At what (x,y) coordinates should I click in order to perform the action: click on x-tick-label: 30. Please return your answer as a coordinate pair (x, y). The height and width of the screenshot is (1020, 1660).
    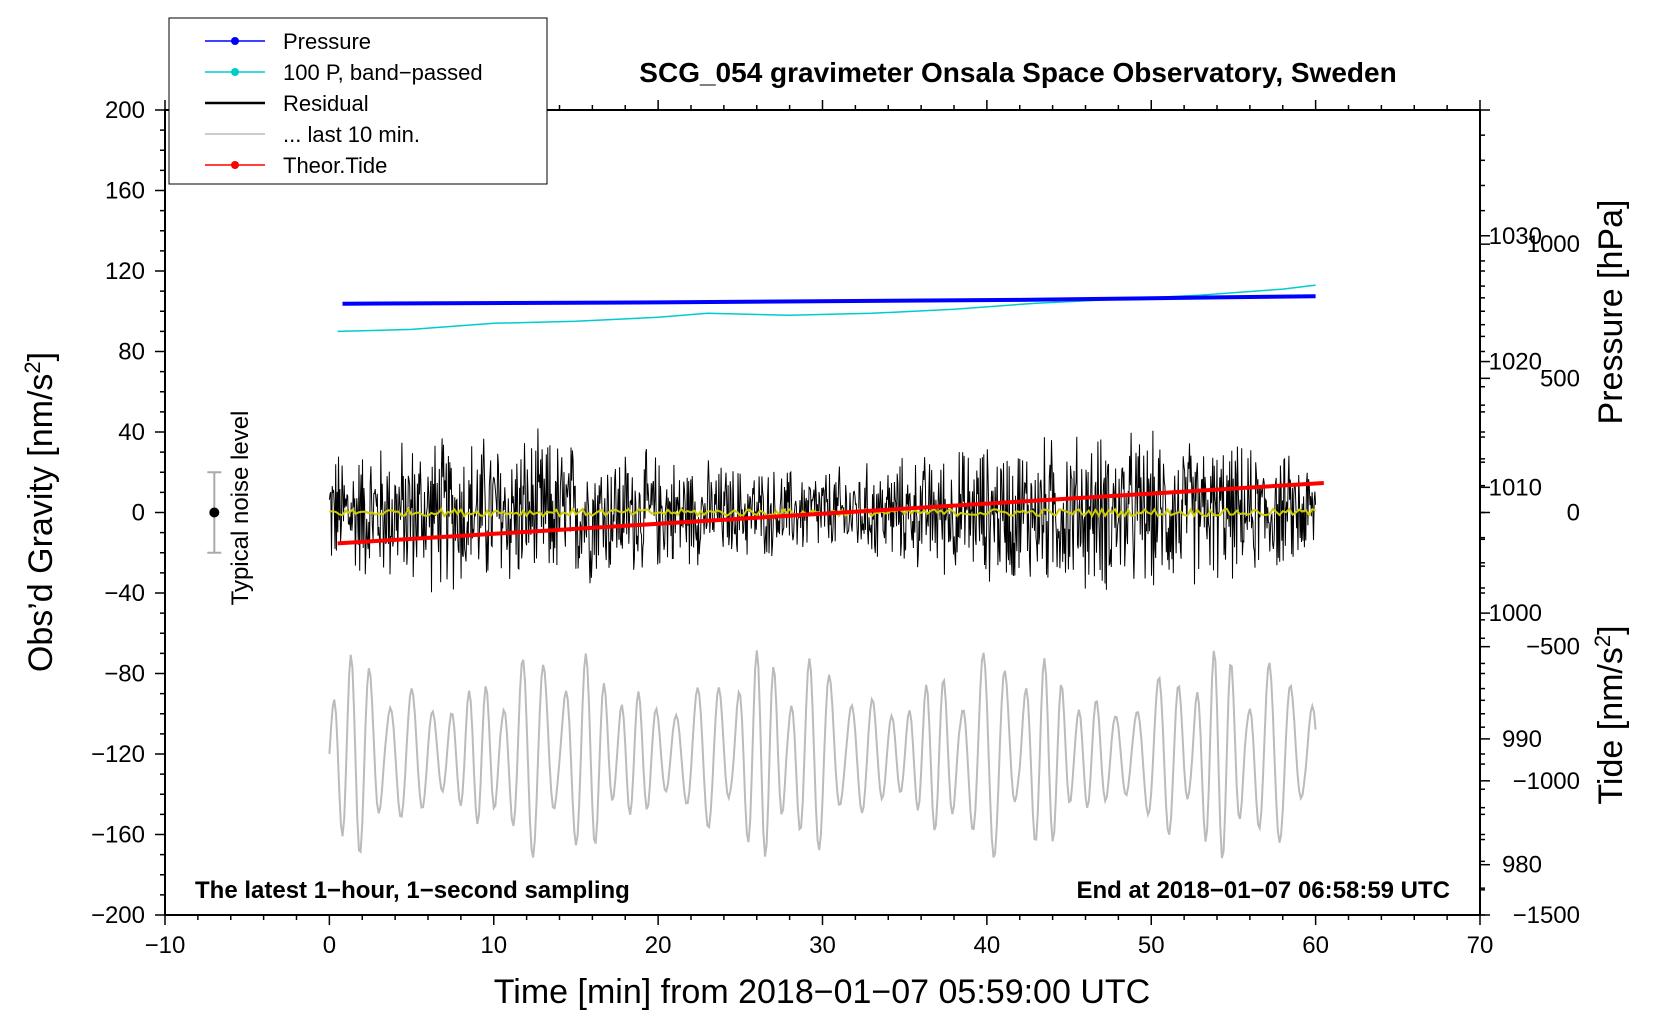
    Looking at the image, I should click on (822, 945).